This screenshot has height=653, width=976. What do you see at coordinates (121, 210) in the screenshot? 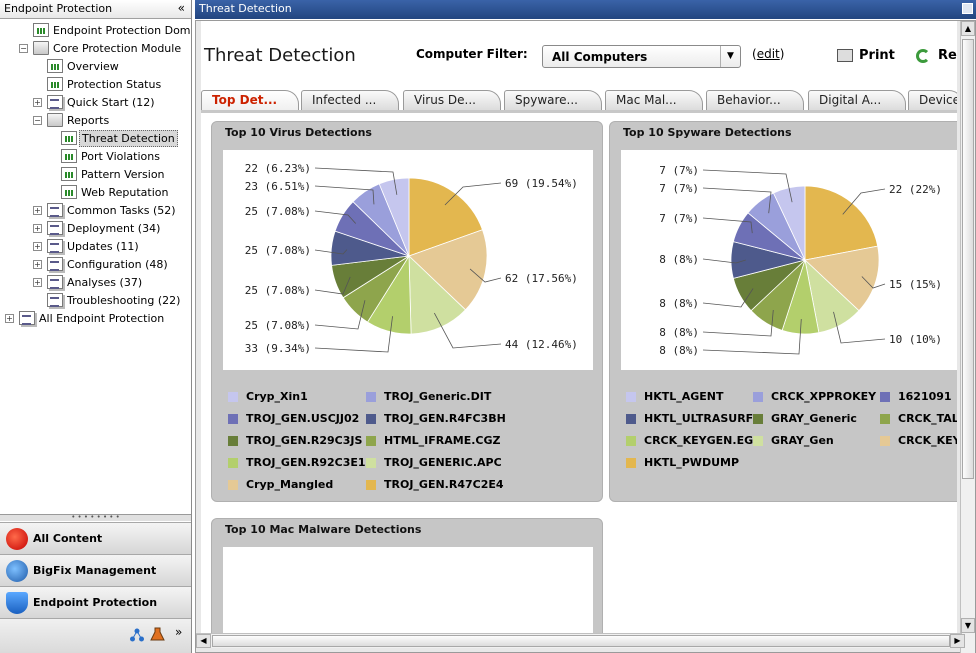
I see `tree-item-label: Common Tasks (52)` at bounding box center [121, 210].